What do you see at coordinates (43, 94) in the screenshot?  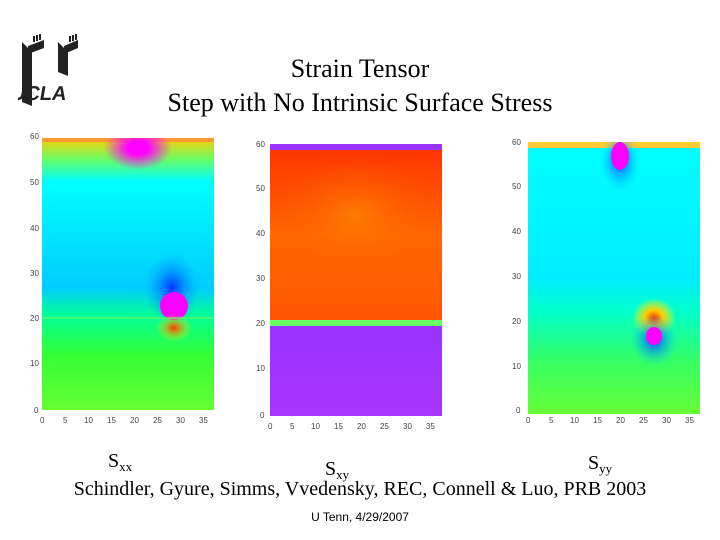 I see `logo-text: UCLA` at bounding box center [43, 94].